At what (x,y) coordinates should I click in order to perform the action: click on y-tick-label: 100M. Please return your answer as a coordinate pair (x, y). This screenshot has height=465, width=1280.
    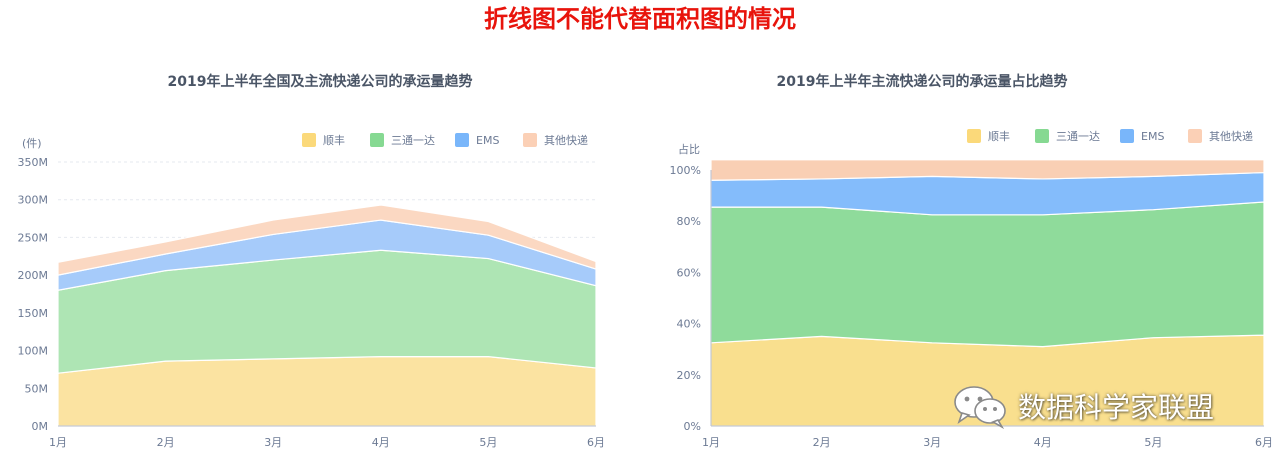
    Looking at the image, I should click on (33, 351).